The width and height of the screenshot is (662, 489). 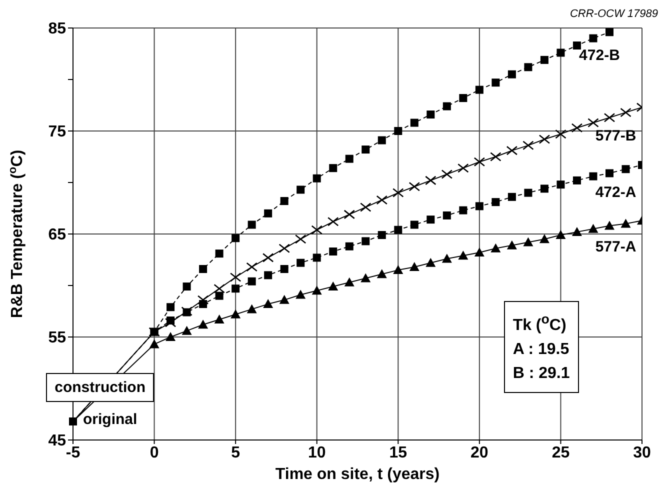 What do you see at coordinates (100, 387) in the screenshot?
I see `annotation: construction` at bounding box center [100, 387].